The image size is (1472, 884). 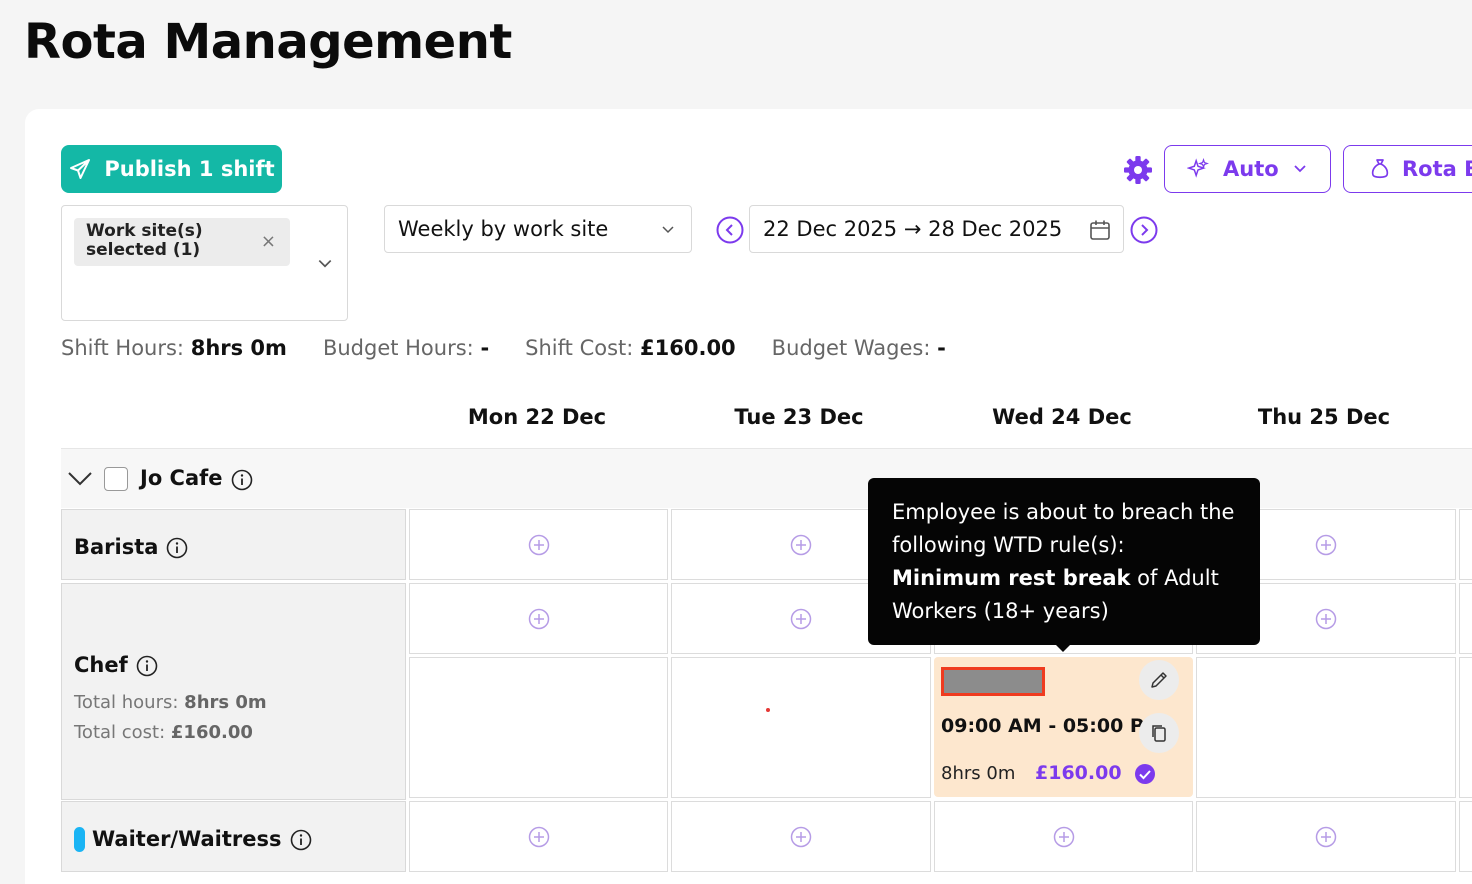 I want to click on shift-card: 09:00 AM - 05:00 PM 8hrs 0m £160.00, so click(x=1063, y=727).